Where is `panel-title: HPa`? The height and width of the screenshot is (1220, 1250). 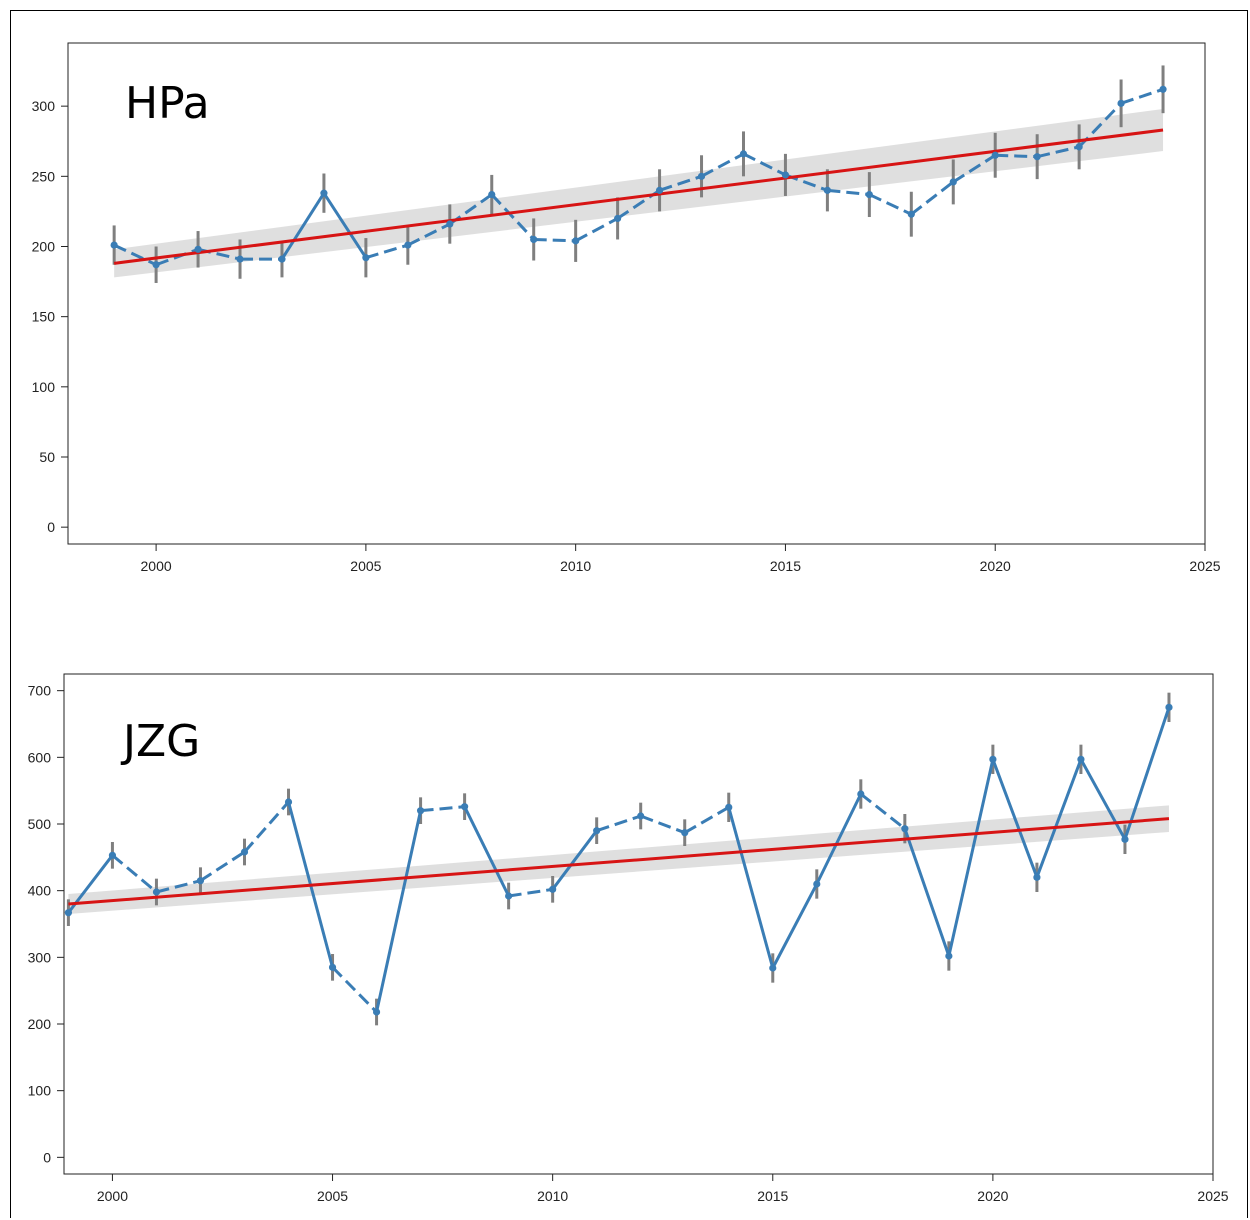
panel-title: HPa is located at coordinates (167, 103).